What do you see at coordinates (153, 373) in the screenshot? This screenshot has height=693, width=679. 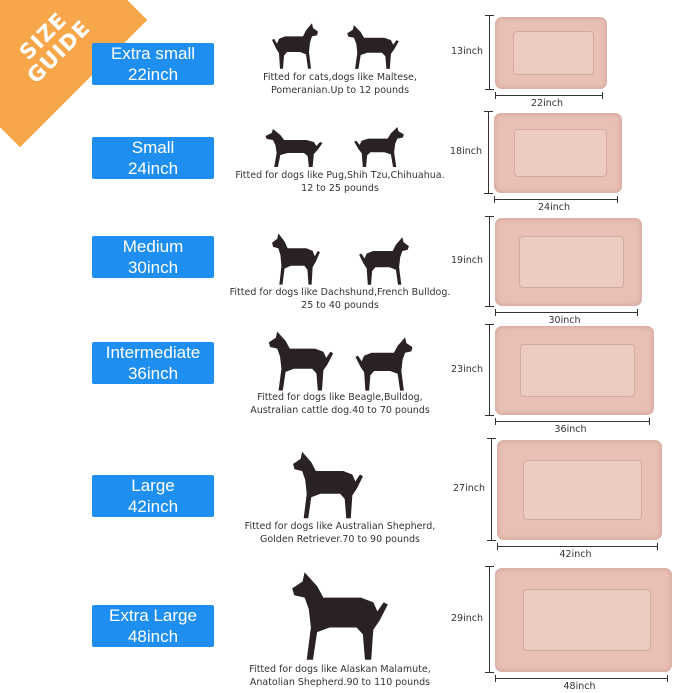 I see `size-length: 36inch` at bounding box center [153, 373].